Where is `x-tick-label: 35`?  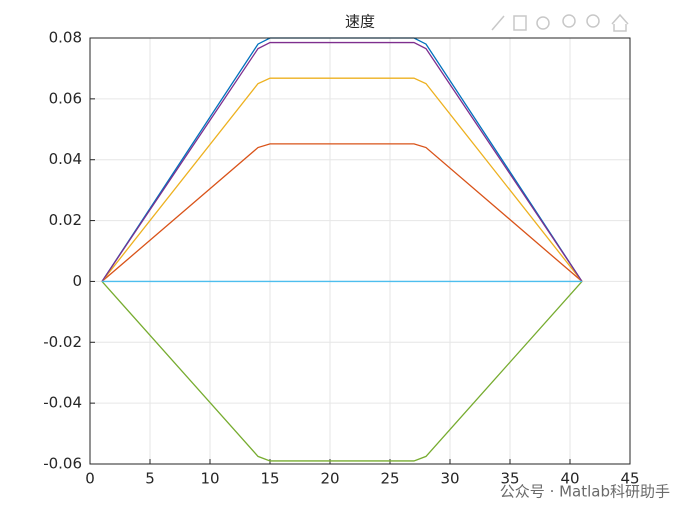 x-tick-label: 35 is located at coordinates (509, 479).